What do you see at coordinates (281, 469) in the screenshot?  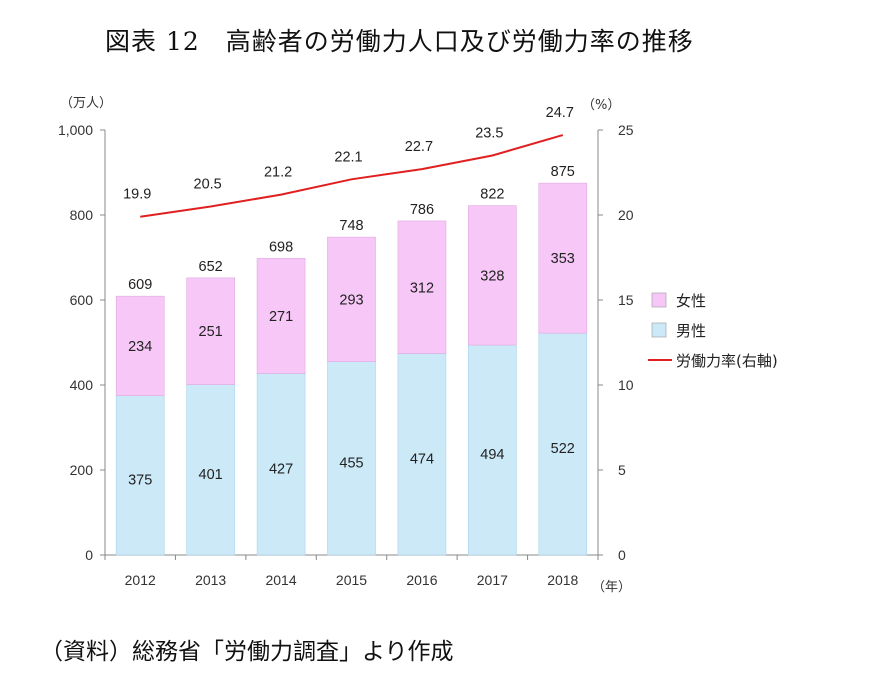 I see `label-male: 427` at bounding box center [281, 469].